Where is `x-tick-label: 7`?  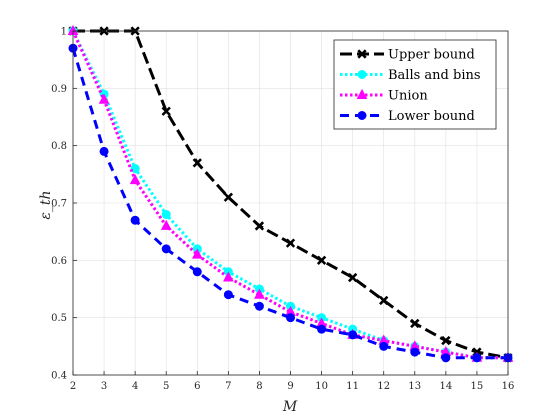
x-tick-label: 7 is located at coordinates (228, 386).